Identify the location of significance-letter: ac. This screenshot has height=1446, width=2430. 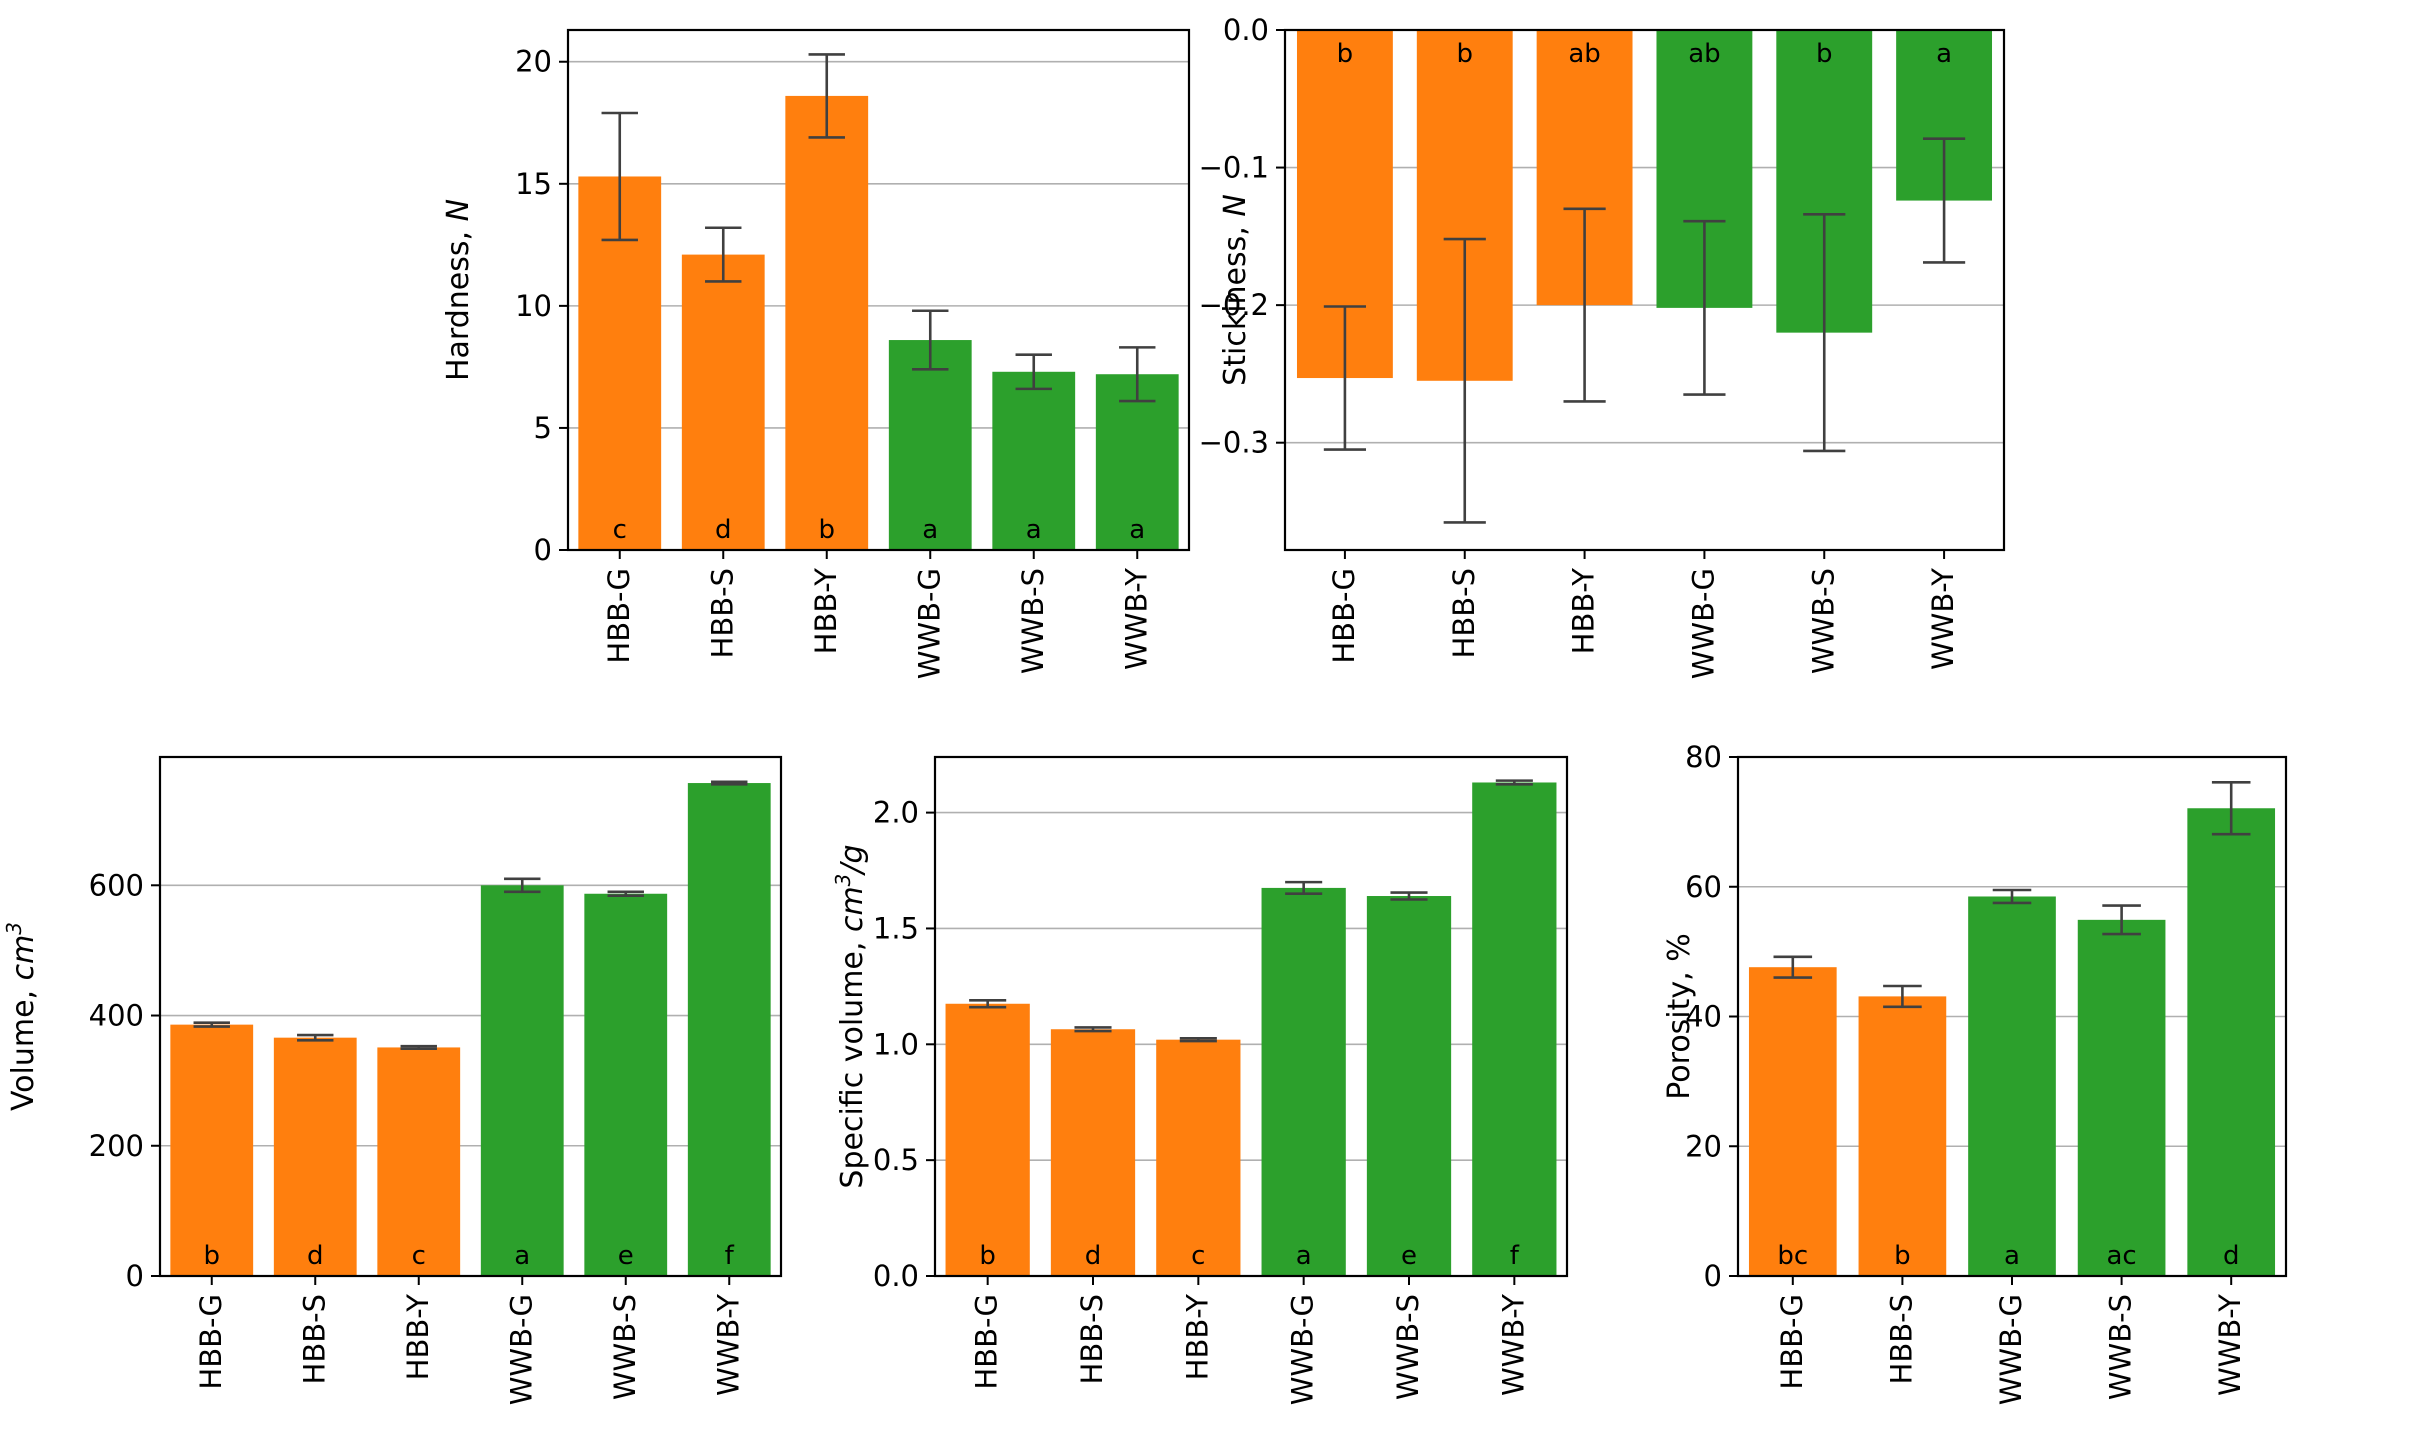
(2121, 1256).